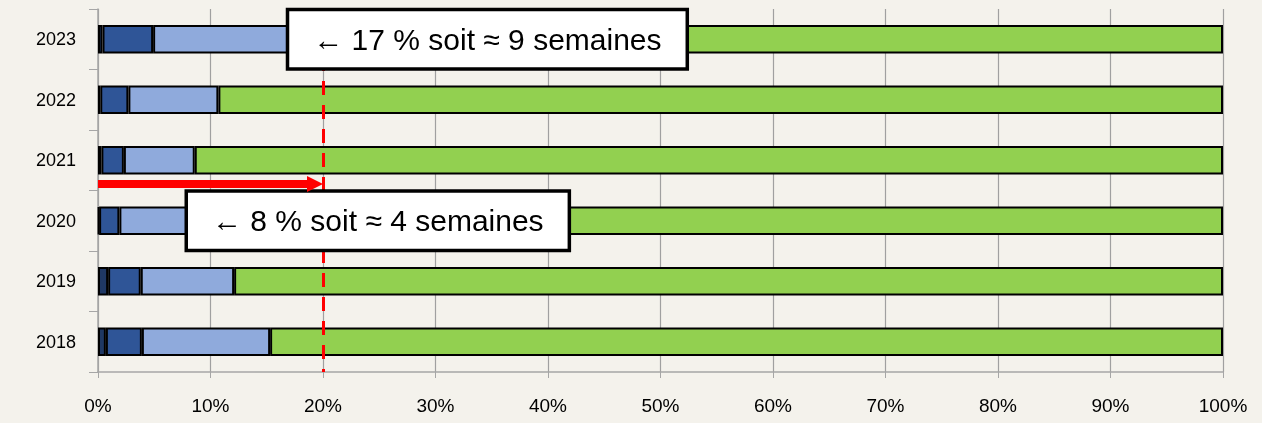  I want to click on y-tick-label: 2019, so click(55, 281).